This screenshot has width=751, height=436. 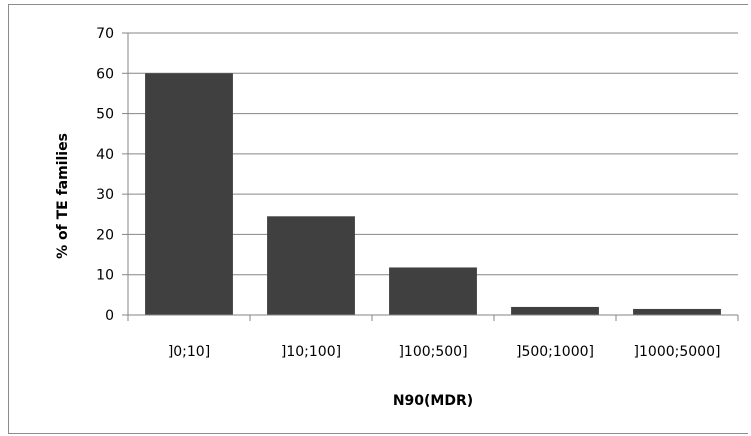 I want to click on y-axis-title: % of TE families, so click(x=63, y=196).